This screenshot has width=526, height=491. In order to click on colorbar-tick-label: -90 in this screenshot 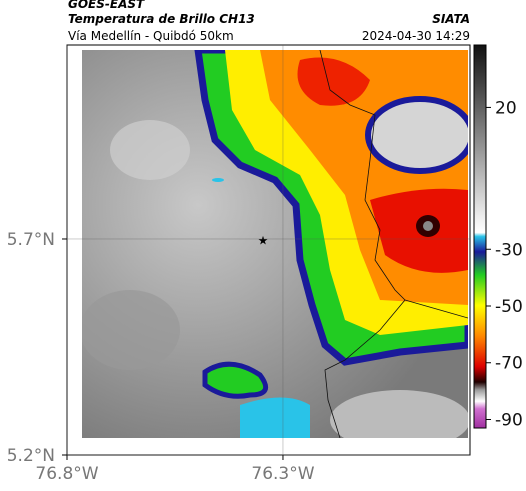, I will do `click(509, 420)`.